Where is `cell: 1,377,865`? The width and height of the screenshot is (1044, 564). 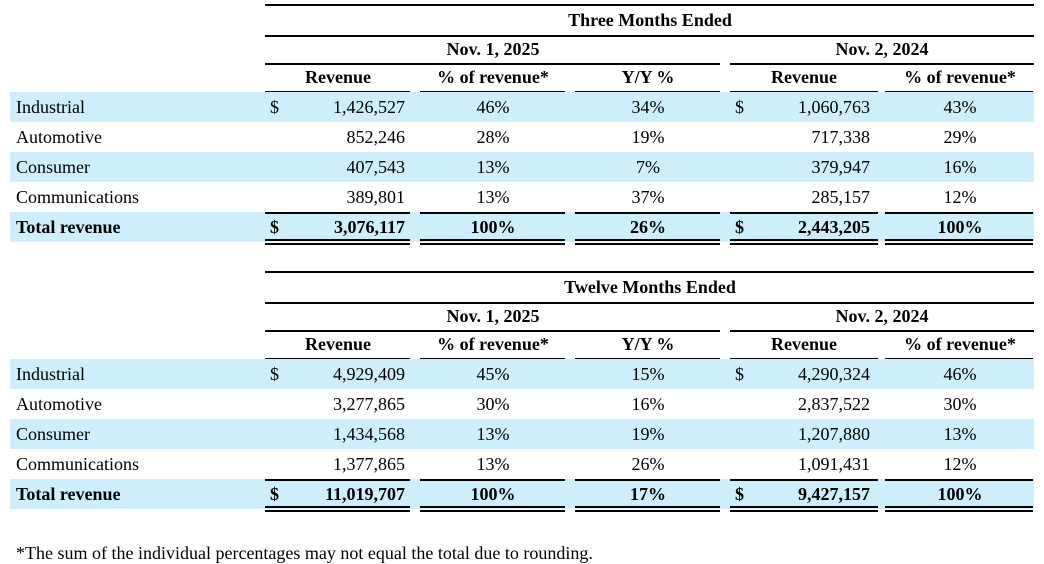 cell: 1,377,865 is located at coordinates (369, 464).